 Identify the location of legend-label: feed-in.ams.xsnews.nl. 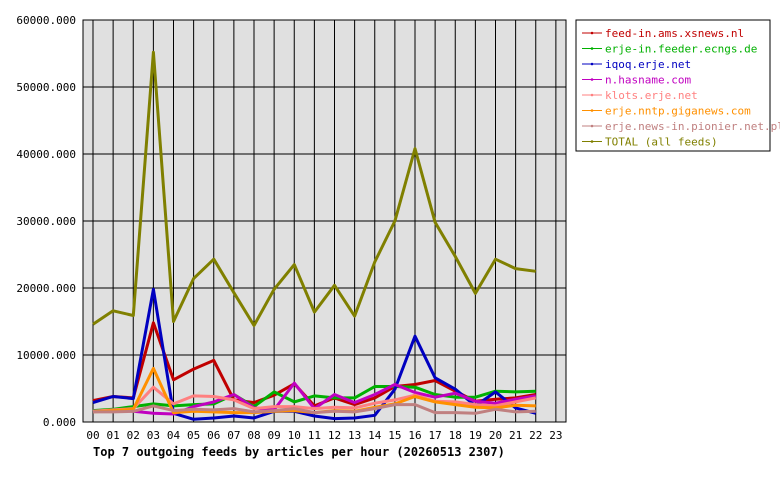
(674, 33).